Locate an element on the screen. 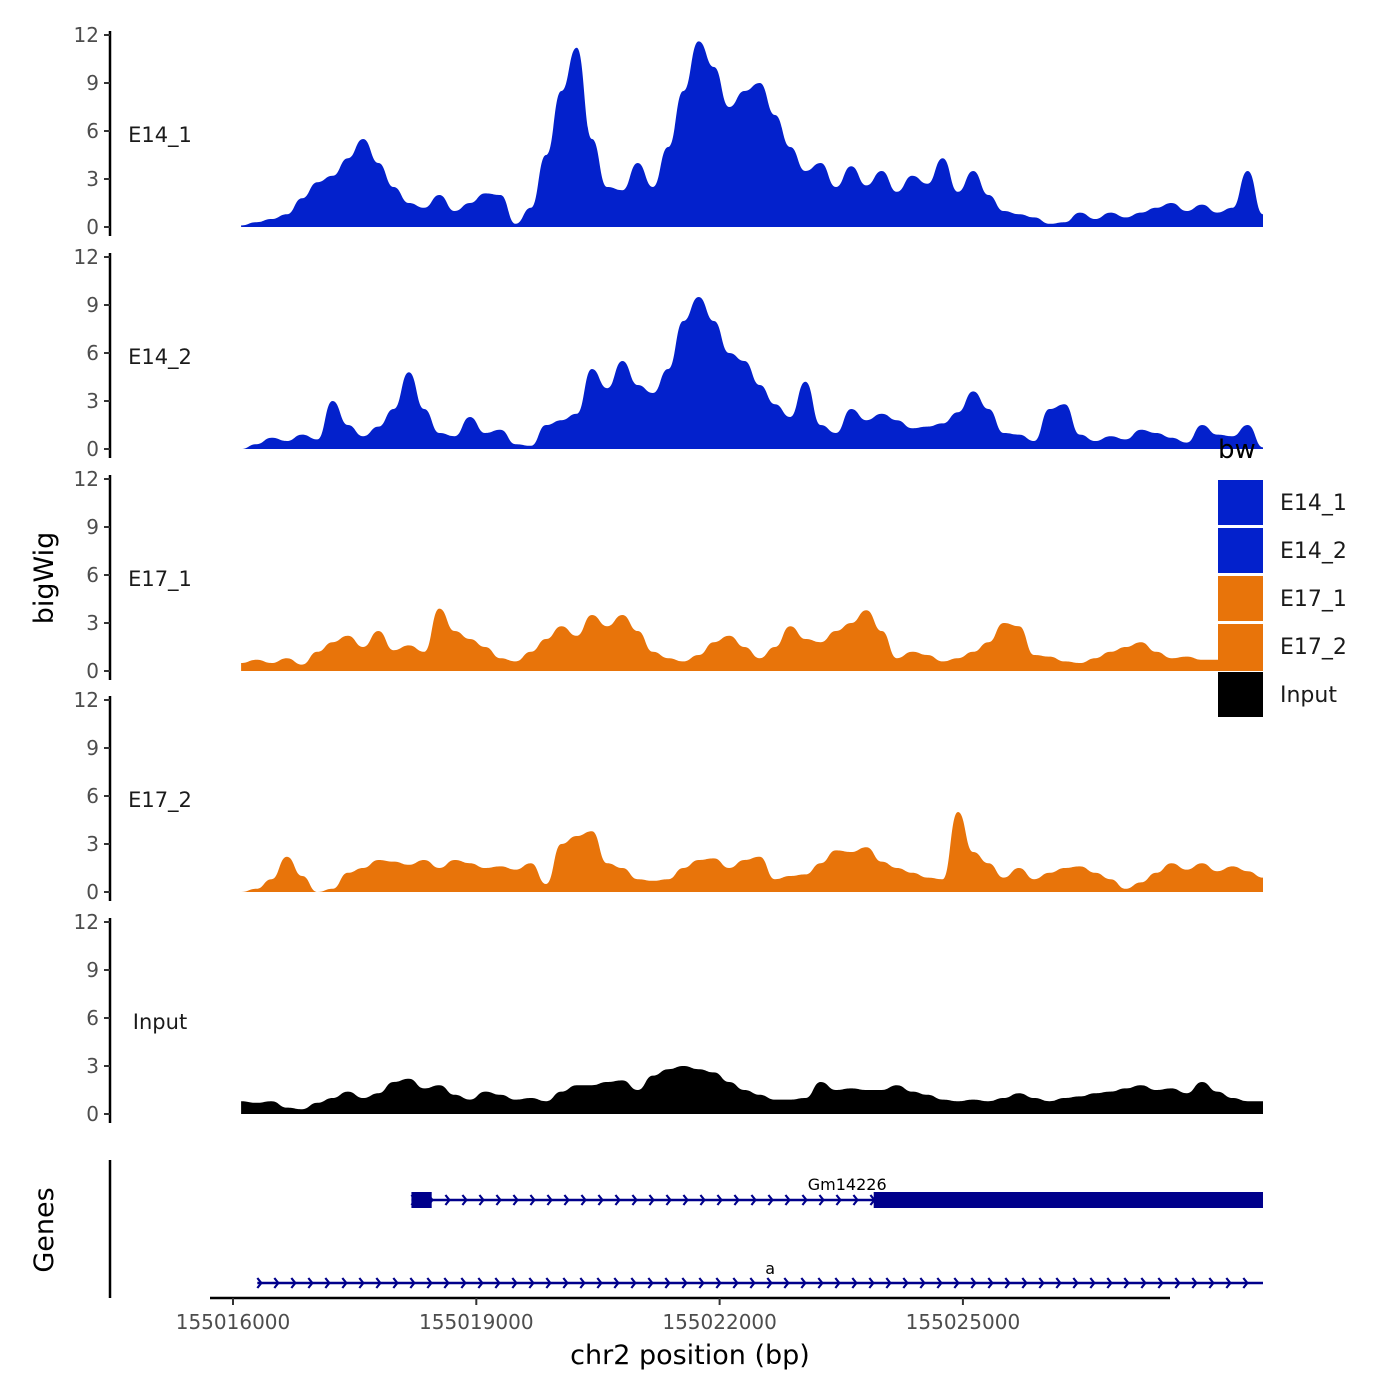  track-label-E17_2: E17_2 is located at coordinates (160, 800).